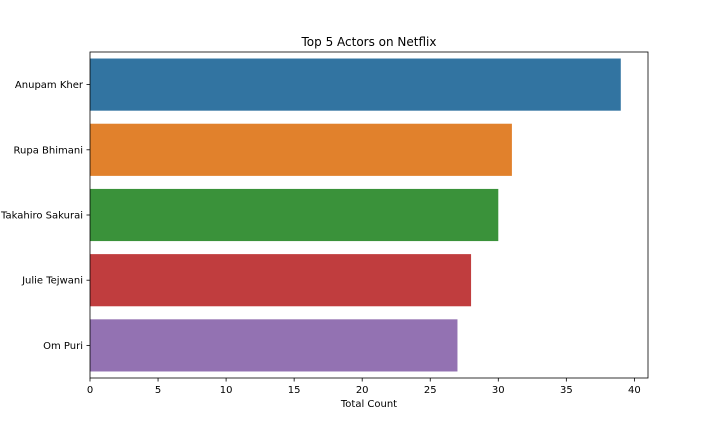 The width and height of the screenshot is (720, 432). What do you see at coordinates (566, 390) in the screenshot?
I see `x-tick-label: 35` at bounding box center [566, 390].